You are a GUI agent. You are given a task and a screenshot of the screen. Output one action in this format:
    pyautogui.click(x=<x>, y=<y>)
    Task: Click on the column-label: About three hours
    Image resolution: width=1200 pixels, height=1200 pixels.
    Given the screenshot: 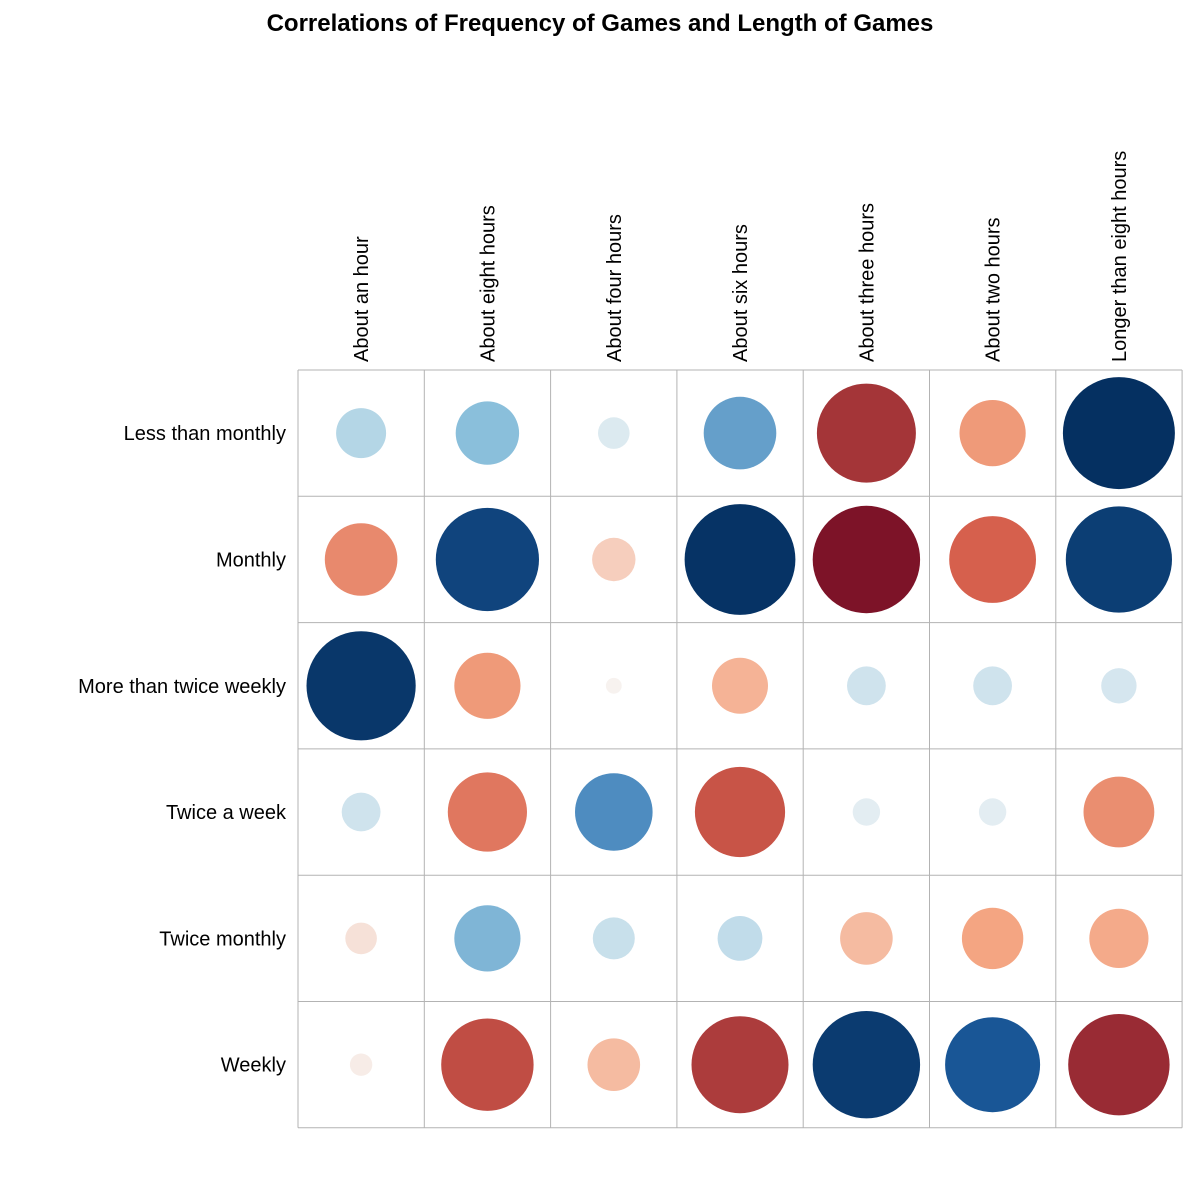 What is the action you would take?
    pyautogui.click(x=867, y=282)
    